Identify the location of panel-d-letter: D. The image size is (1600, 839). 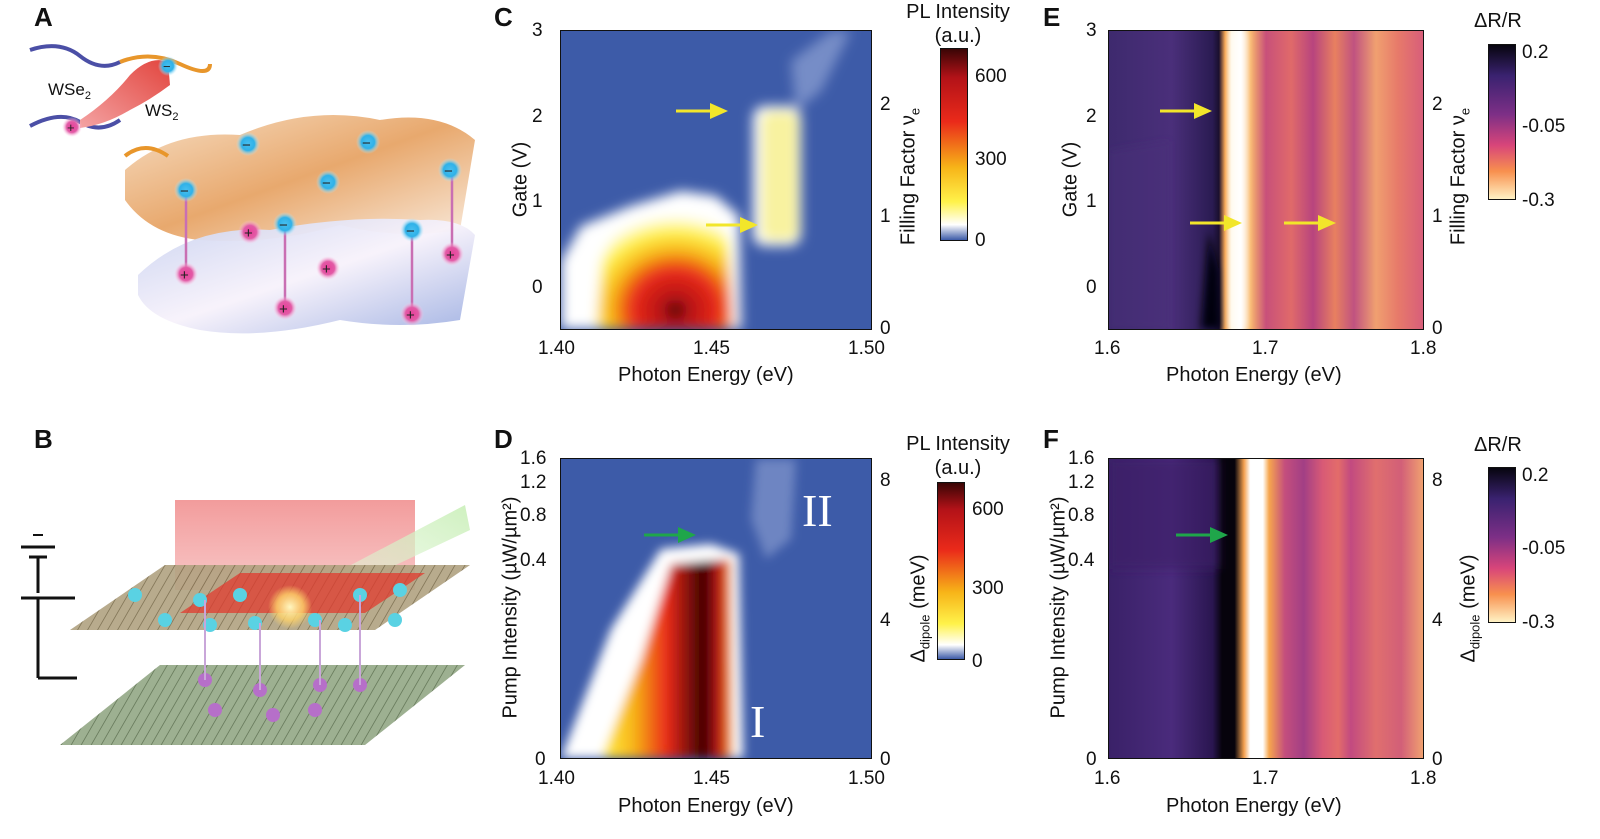
(503, 439).